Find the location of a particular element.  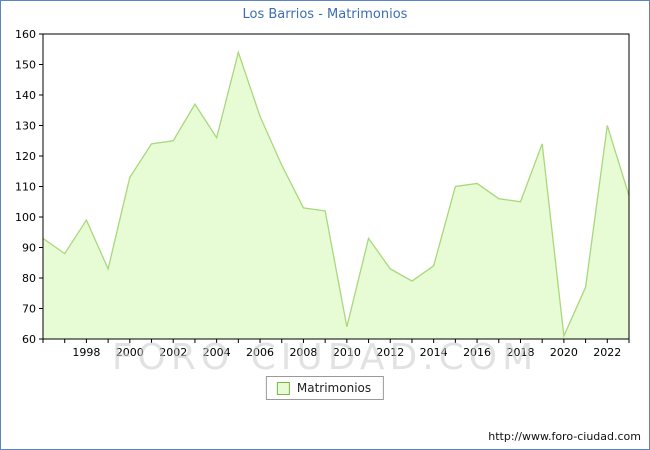

svg-text: 110 is located at coordinates (25, 187).